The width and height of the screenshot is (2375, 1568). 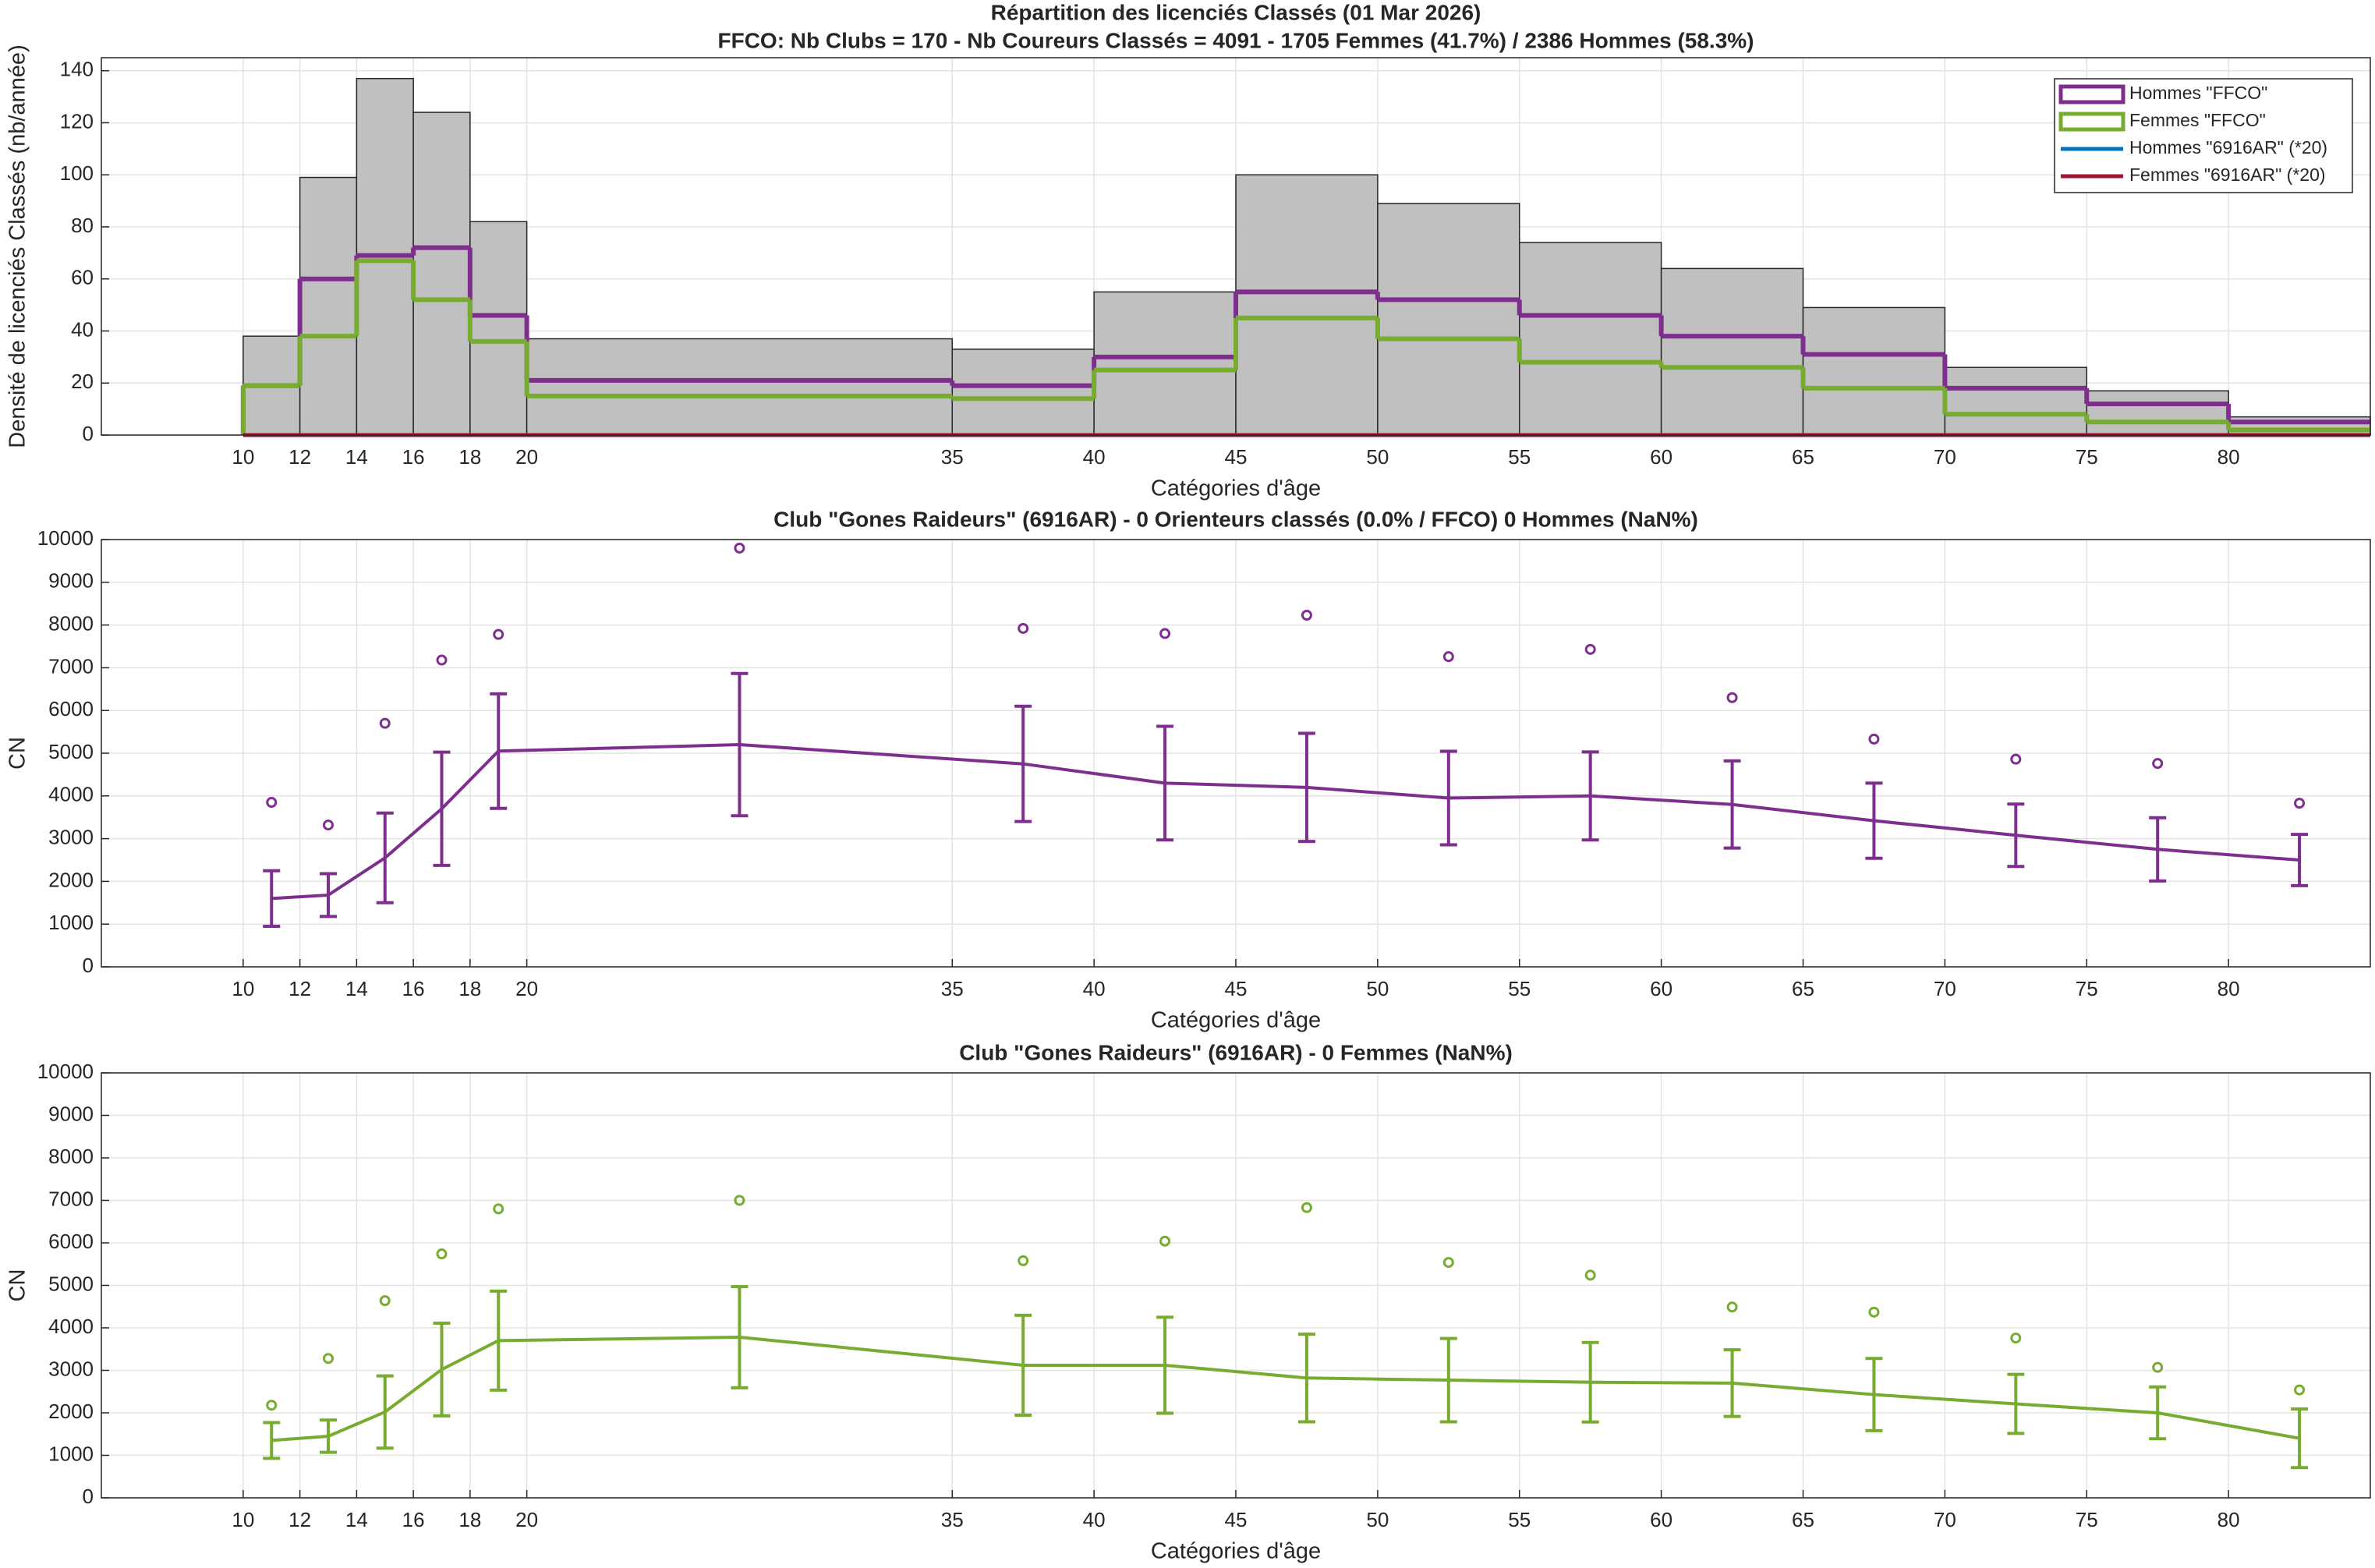 What do you see at coordinates (82, 381) in the screenshot?
I see `y-tick-label: 20` at bounding box center [82, 381].